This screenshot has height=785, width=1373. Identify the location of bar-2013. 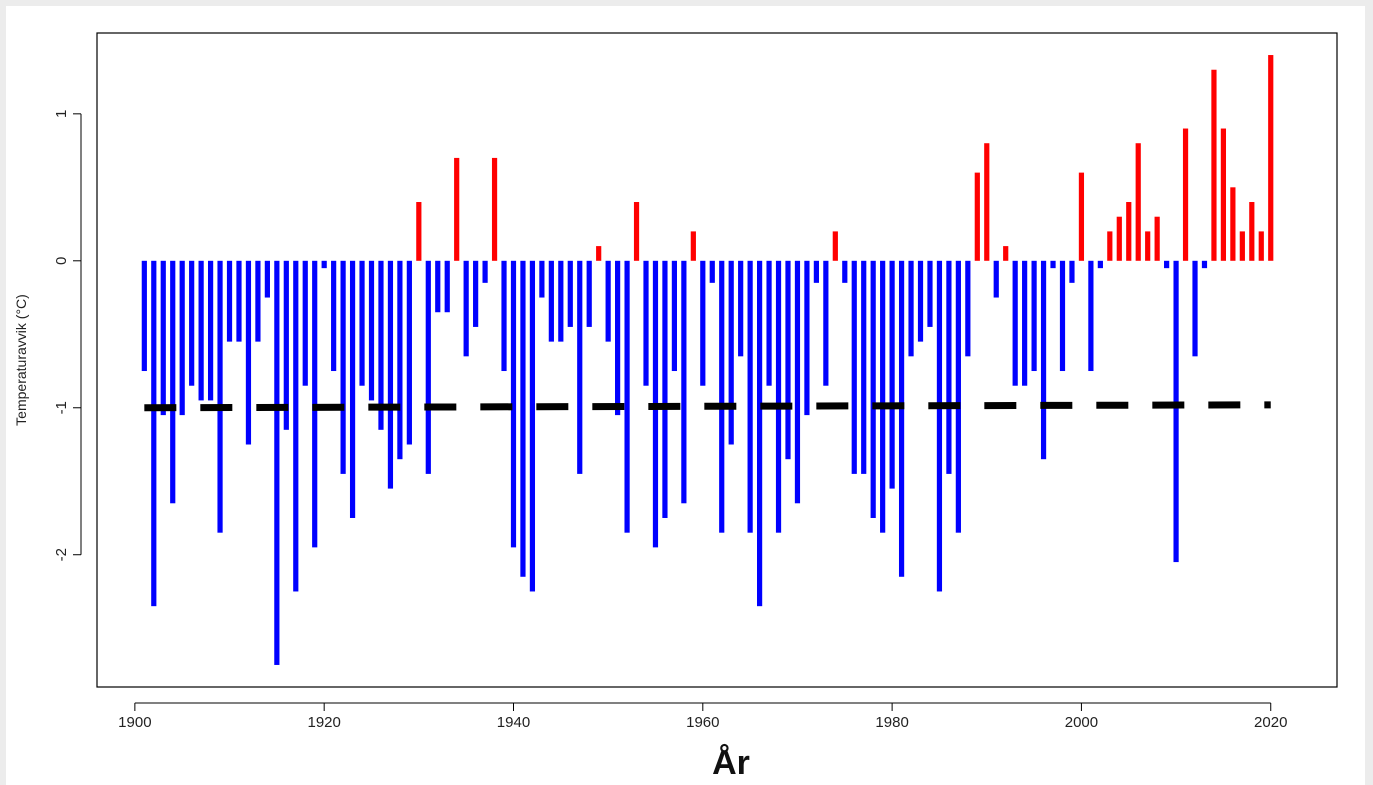
(1204, 264).